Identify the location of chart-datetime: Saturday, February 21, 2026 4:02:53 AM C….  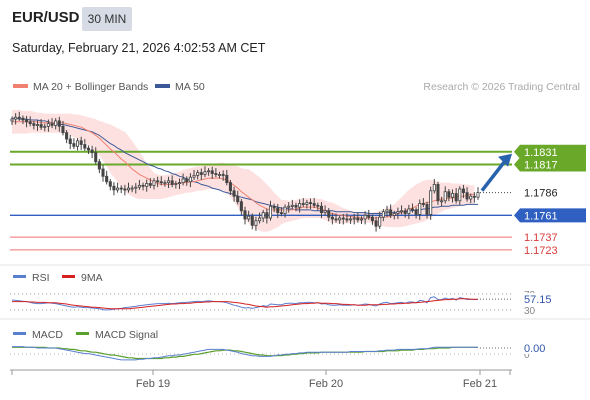
(139, 48).